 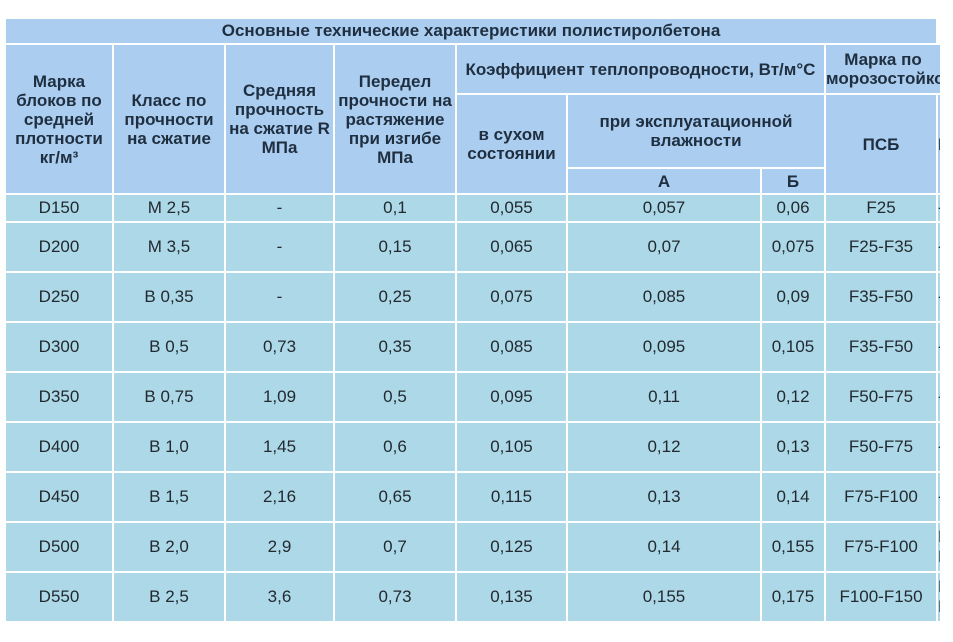 I want to click on cell-density: D500, so click(x=59, y=547).